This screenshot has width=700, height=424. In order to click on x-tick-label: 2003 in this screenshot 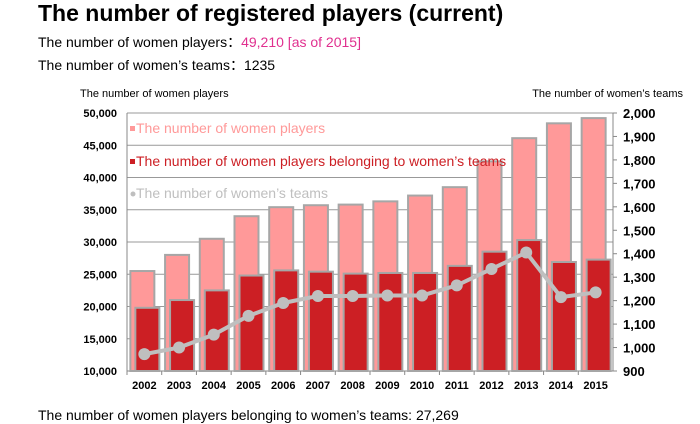, I will do `click(179, 386)`.